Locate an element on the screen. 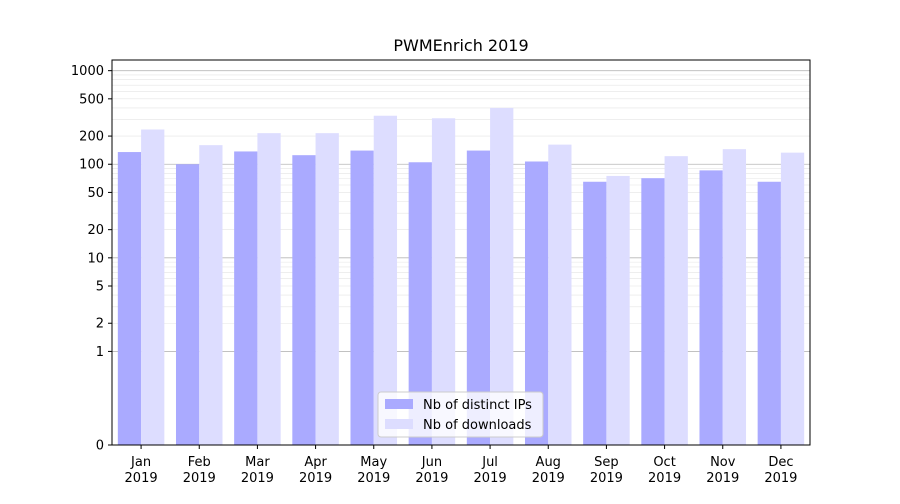  y-tick-label: 2 is located at coordinates (100, 324).